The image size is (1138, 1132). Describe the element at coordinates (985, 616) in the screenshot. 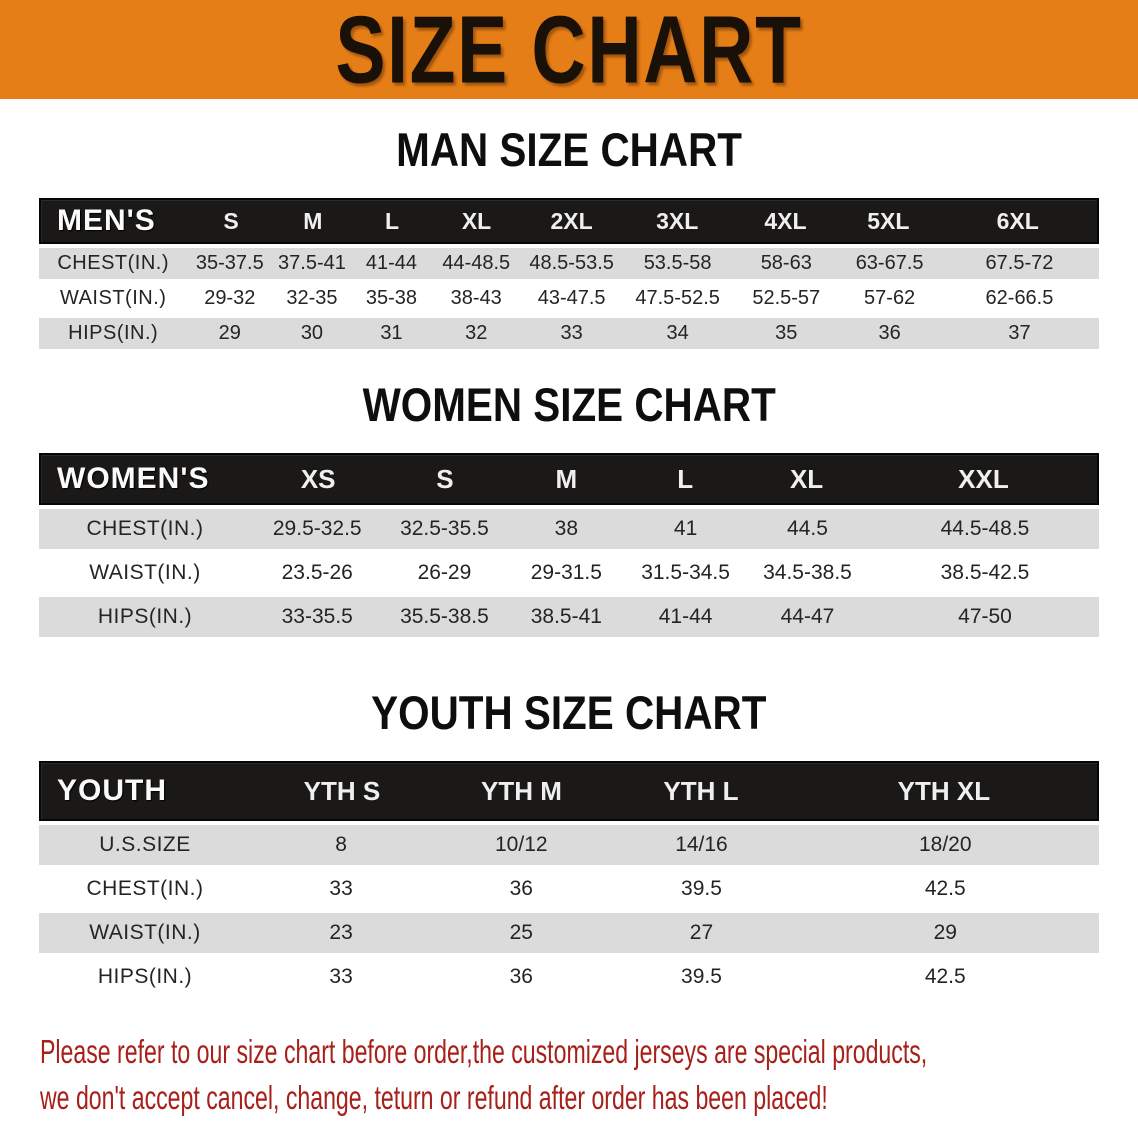

I see `table-cell: 47-50` at that location.